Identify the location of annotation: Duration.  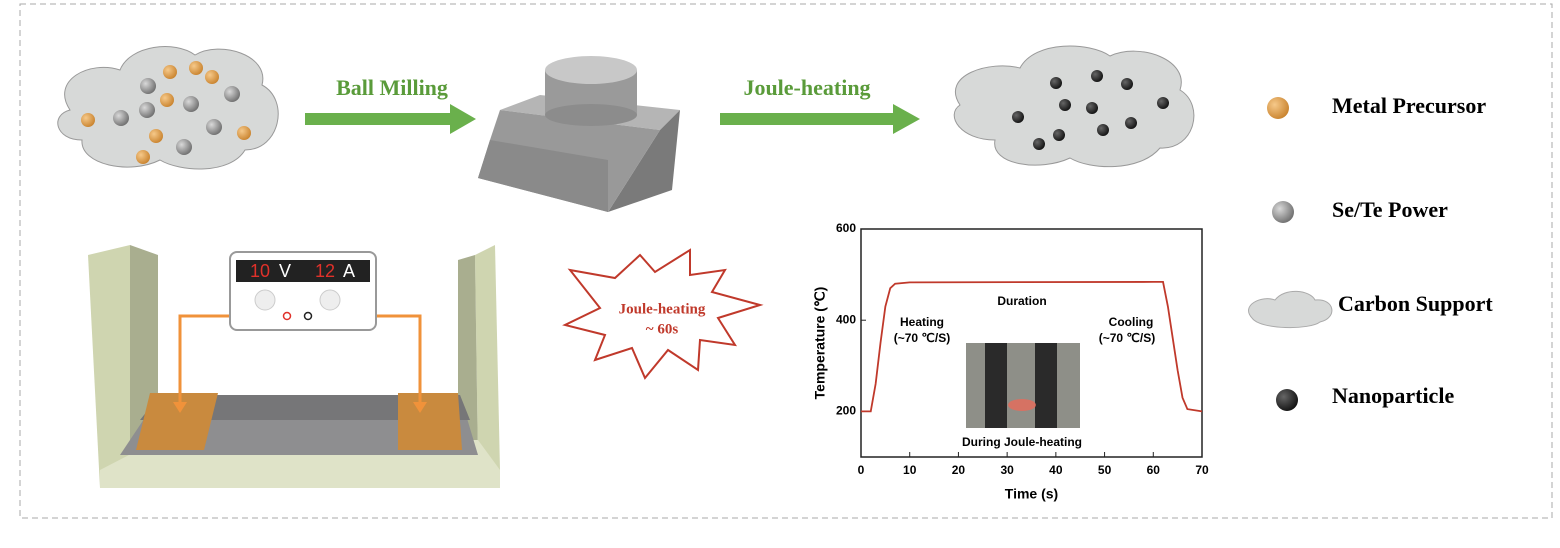
(1021, 301).